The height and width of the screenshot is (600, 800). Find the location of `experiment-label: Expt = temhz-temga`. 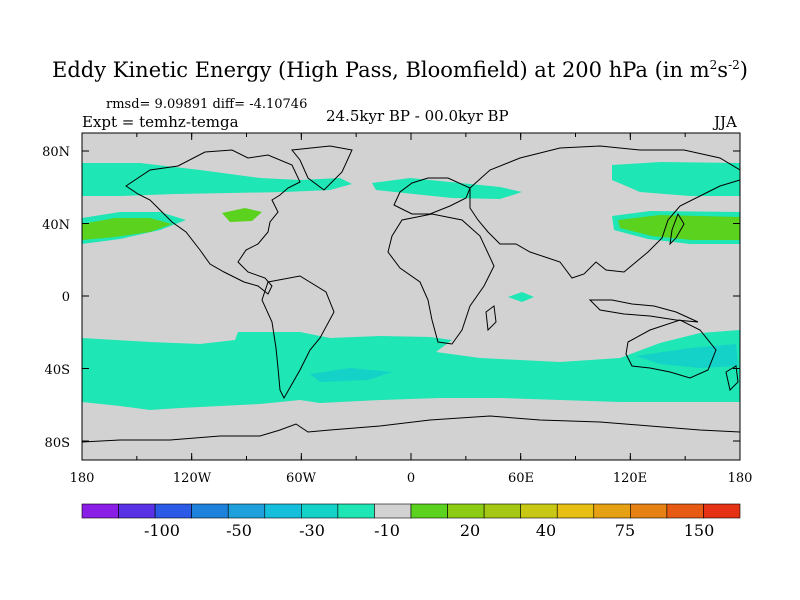

experiment-label: Expt = temhz-temga is located at coordinates (160, 122).